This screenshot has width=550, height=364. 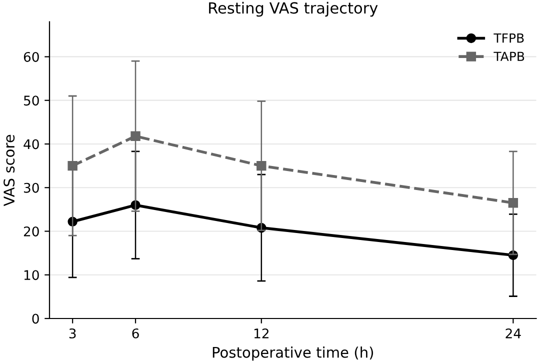 I want to click on chart-title: Resting VAS trajectory, so click(x=293, y=9).